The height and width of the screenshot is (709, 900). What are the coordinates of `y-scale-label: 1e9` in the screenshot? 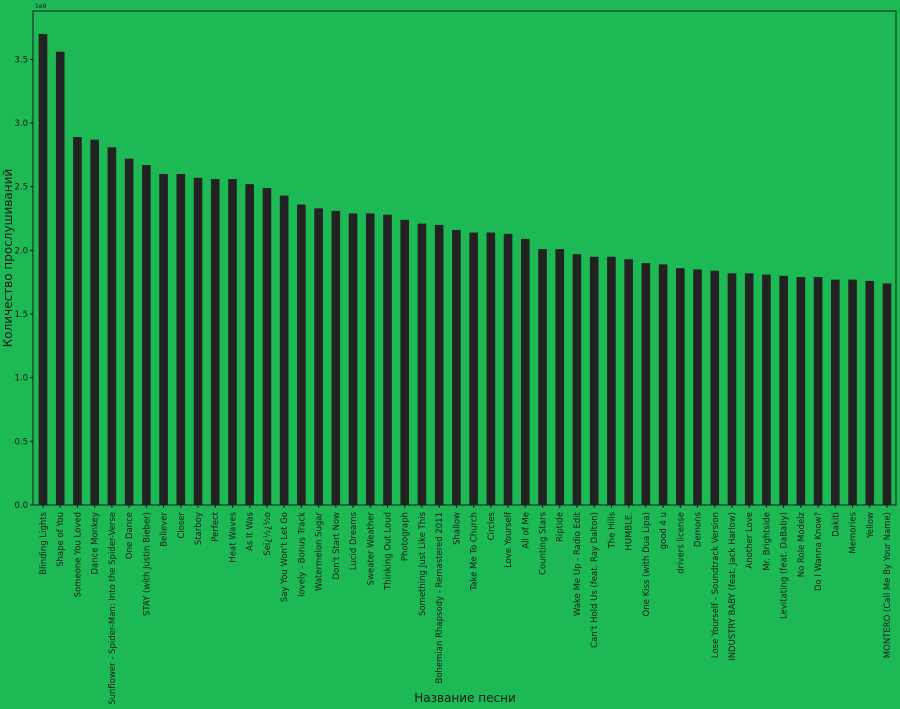 It's located at (41, 6).